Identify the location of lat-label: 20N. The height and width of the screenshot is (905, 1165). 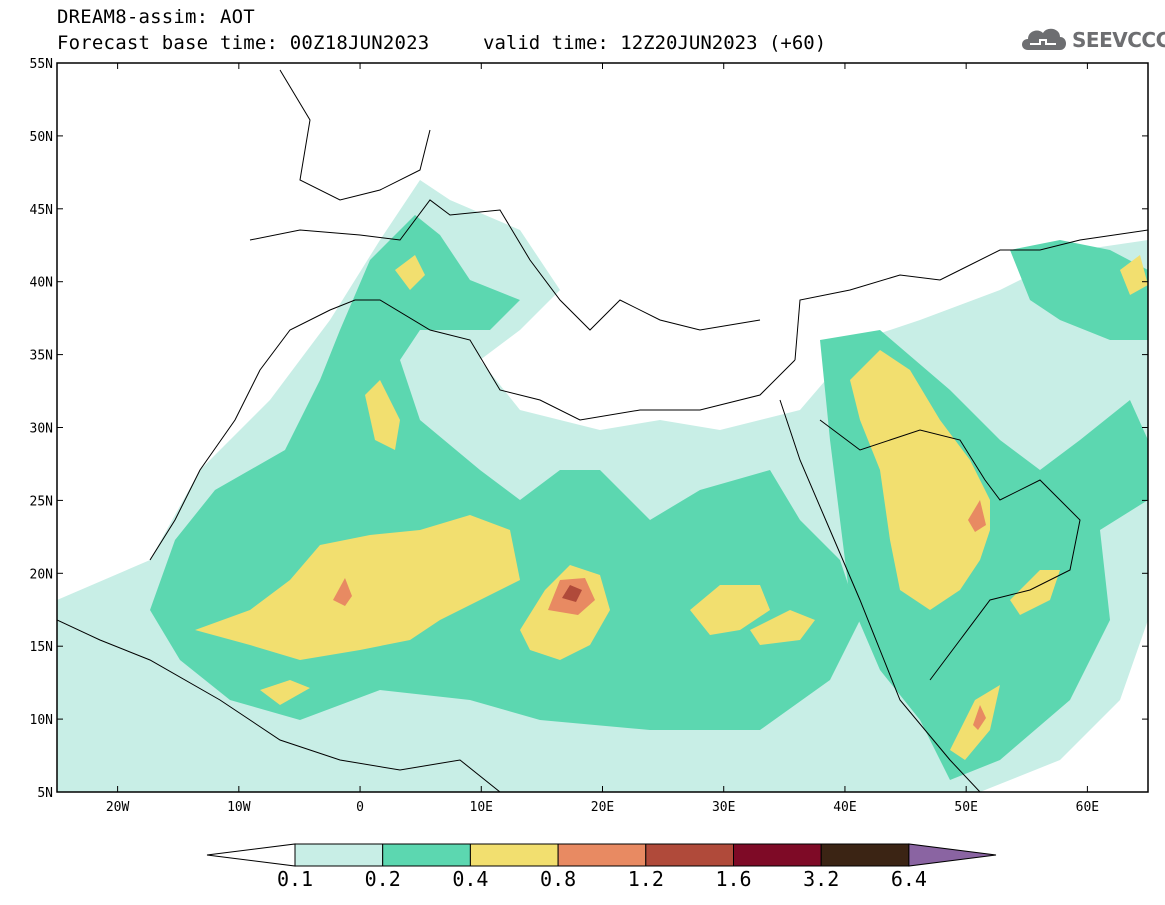
(41, 574).